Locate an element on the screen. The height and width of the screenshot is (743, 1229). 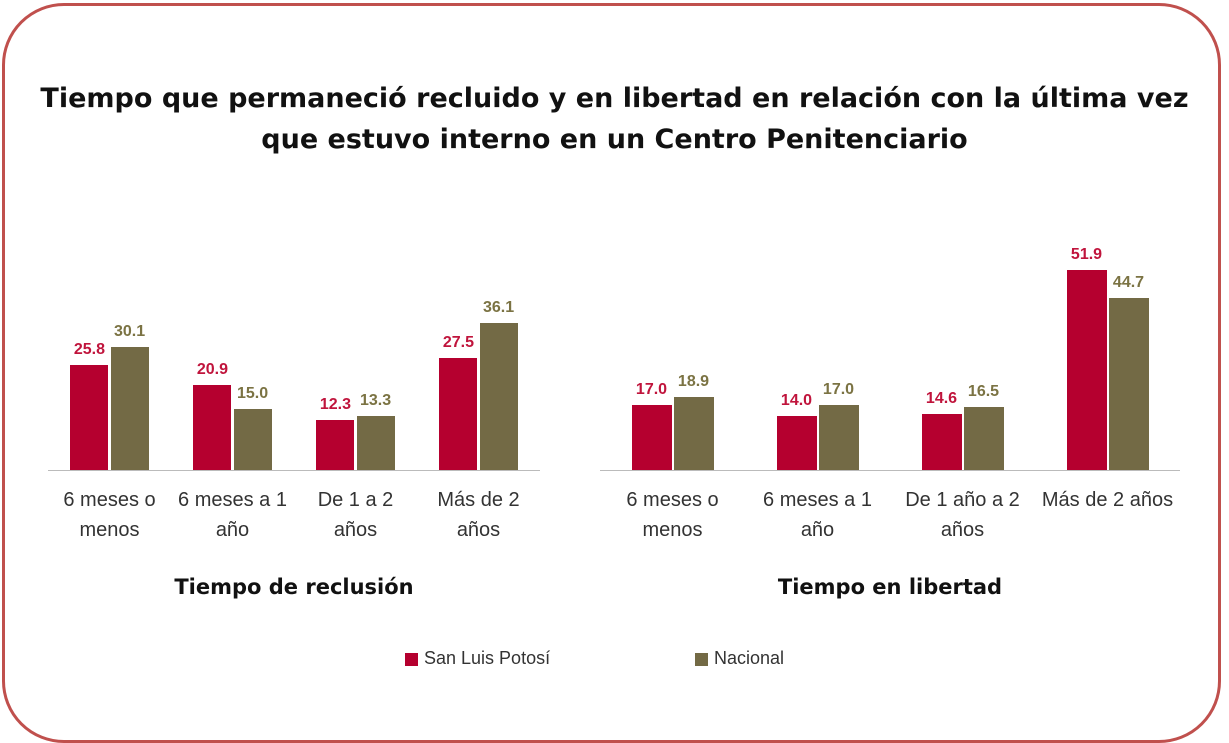
data-label: 15.0 is located at coordinates (252, 393).